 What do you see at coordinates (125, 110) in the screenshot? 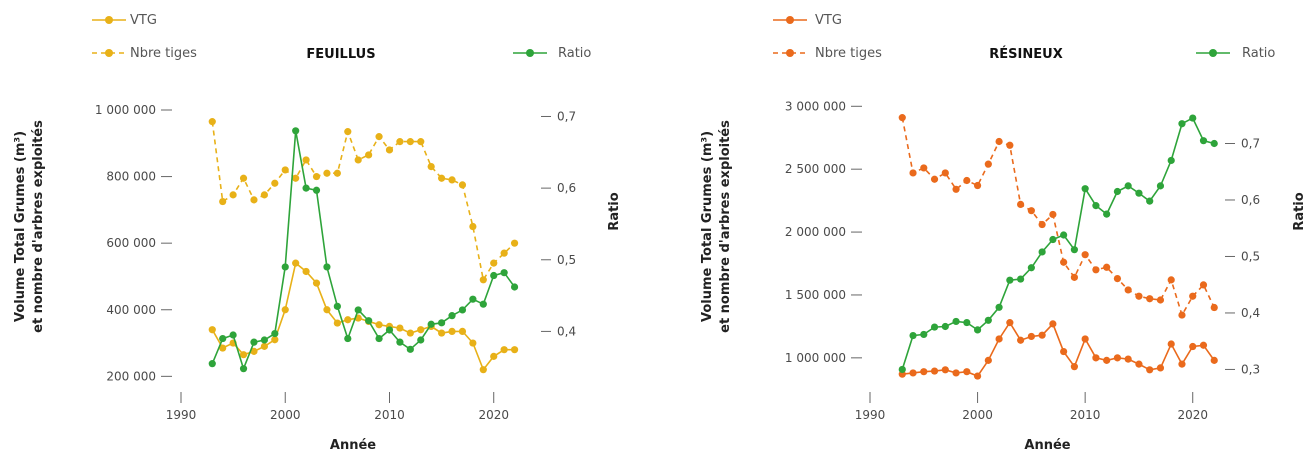
I see `y-tick-label: 1 000 000` at bounding box center [125, 110].